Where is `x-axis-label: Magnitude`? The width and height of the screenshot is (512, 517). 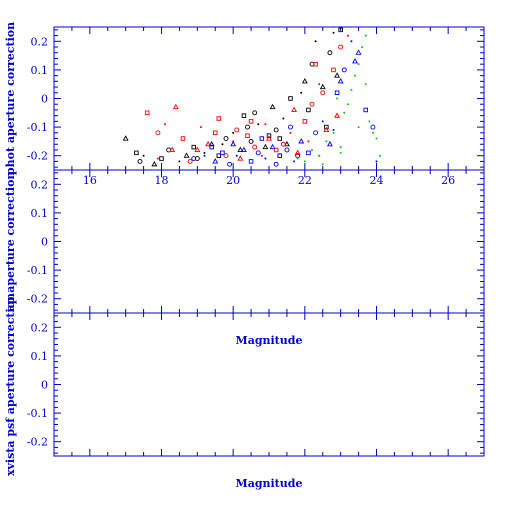 x-axis-label: Magnitude is located at coordinates (269, 483).